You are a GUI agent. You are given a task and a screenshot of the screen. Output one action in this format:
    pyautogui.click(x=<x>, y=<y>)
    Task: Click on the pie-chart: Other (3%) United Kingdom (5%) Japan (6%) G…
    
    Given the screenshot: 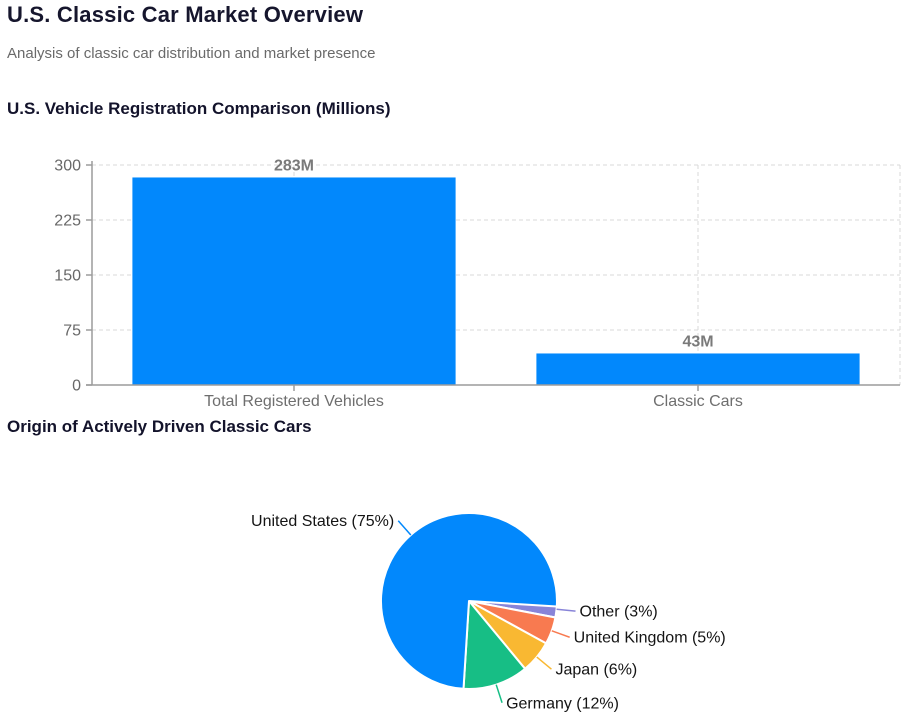 What is the action you would take?
    pyautogui.click(x=488, y=611)
    